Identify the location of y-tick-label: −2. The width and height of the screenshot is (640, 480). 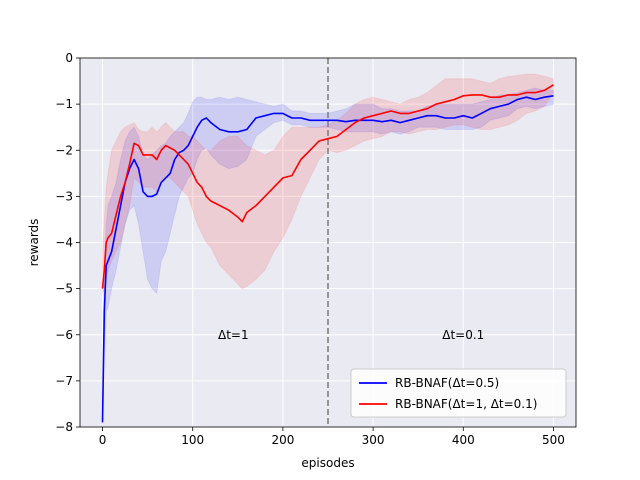
(64, 150).